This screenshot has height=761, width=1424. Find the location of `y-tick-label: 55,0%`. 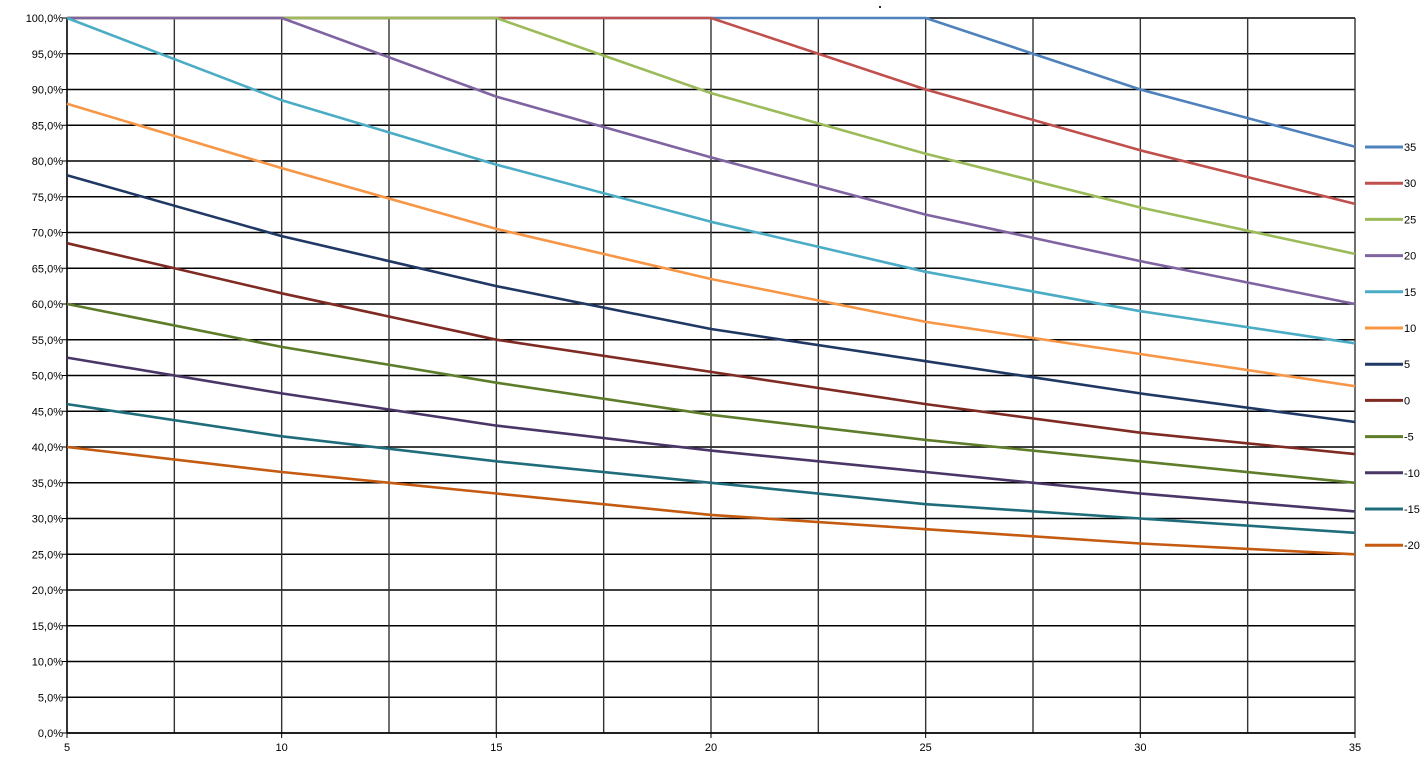

y-tick-label: 55,0% is located at coordinates (47, 341).